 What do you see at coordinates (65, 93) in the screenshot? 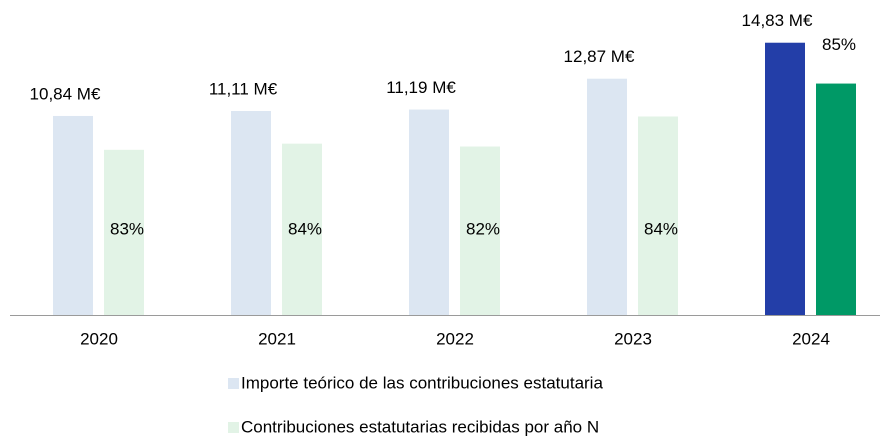
I see `data-label: 10,84 M€` at bounding box center [65, 93].